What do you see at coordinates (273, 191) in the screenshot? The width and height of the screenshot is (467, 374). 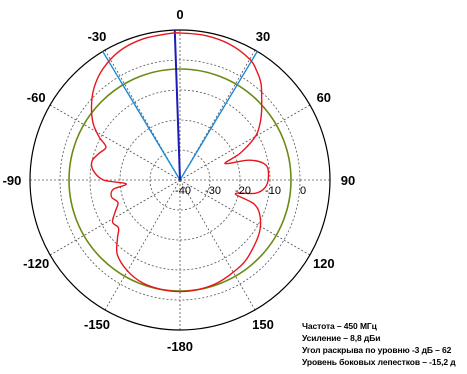 I see `ring-label: -10` at bounding box center [273, 191].